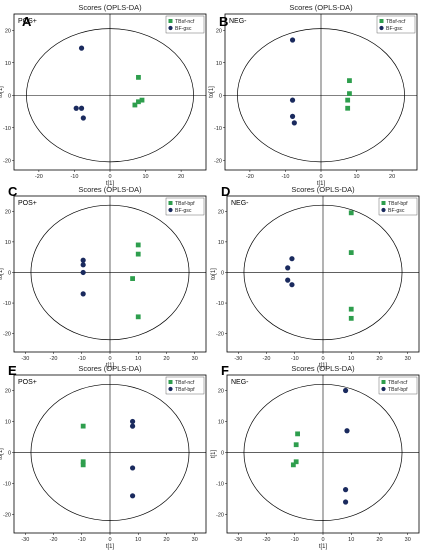 Image resolution: width=425 pixels, height=555 pixels. Describe the element at coordinates (12, 370) in the screenshot. I see `panel-letter: E` at that location.